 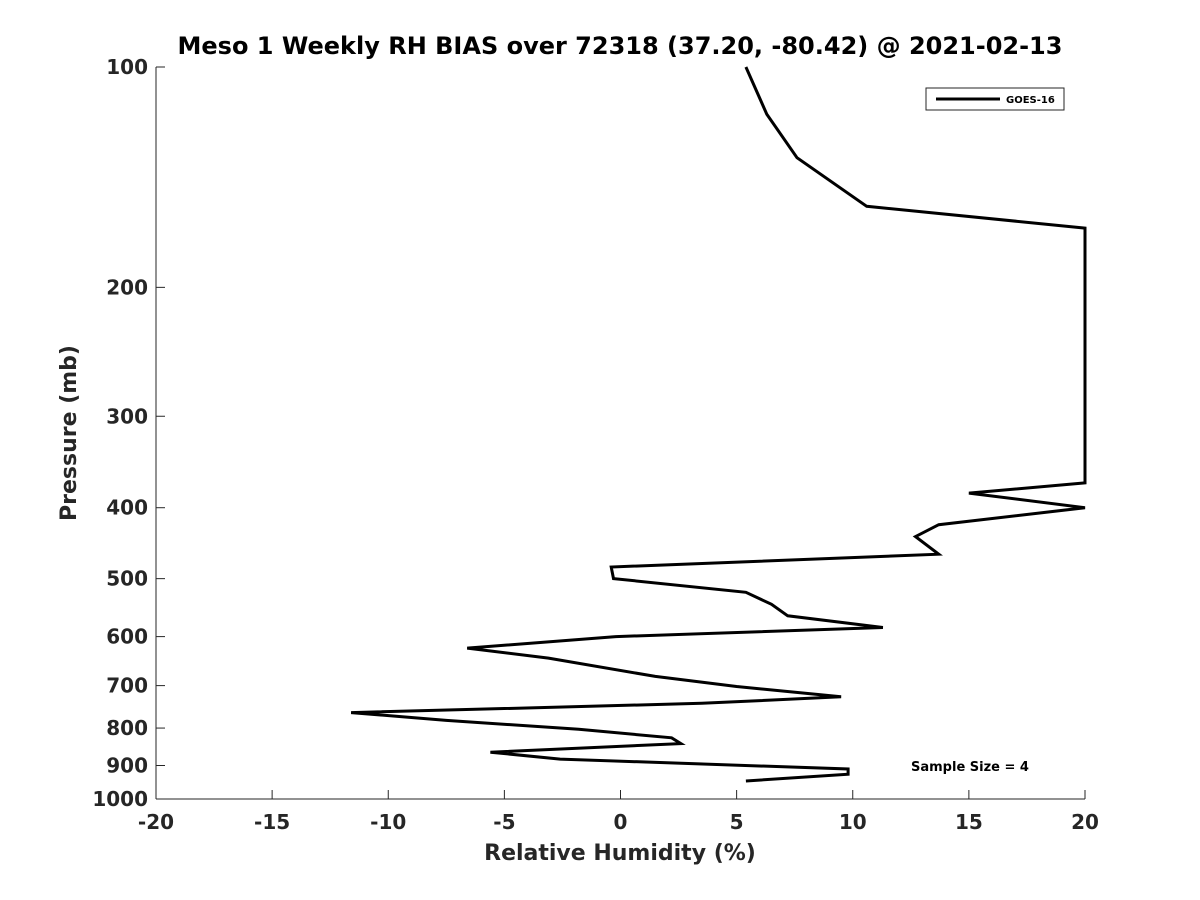 What do you see at coordinates (995, 99) in the screenshot?
I see `legend: GOES-16` at bounding box center [995, 99].